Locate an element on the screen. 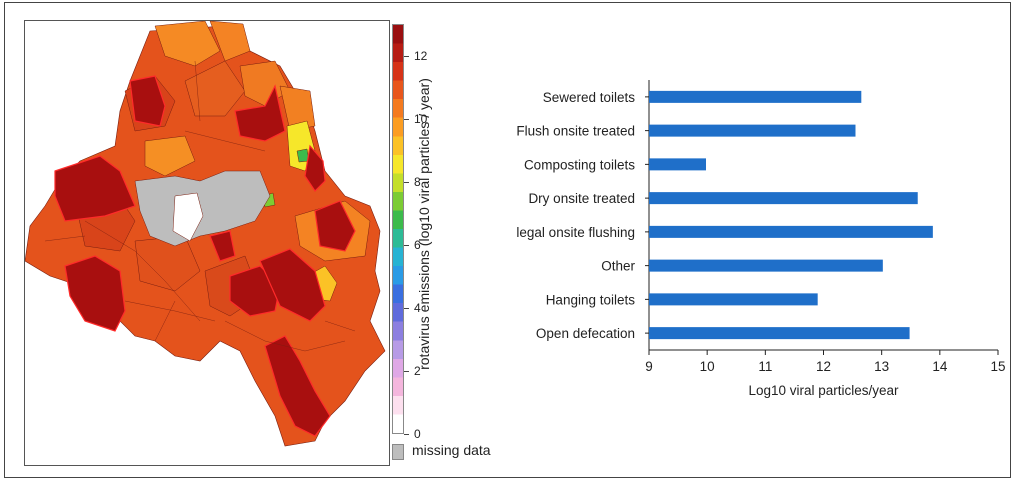 This screenshot has width=1016, height=481. legend-tick-label: 8 is located at coordinates (417, 181).